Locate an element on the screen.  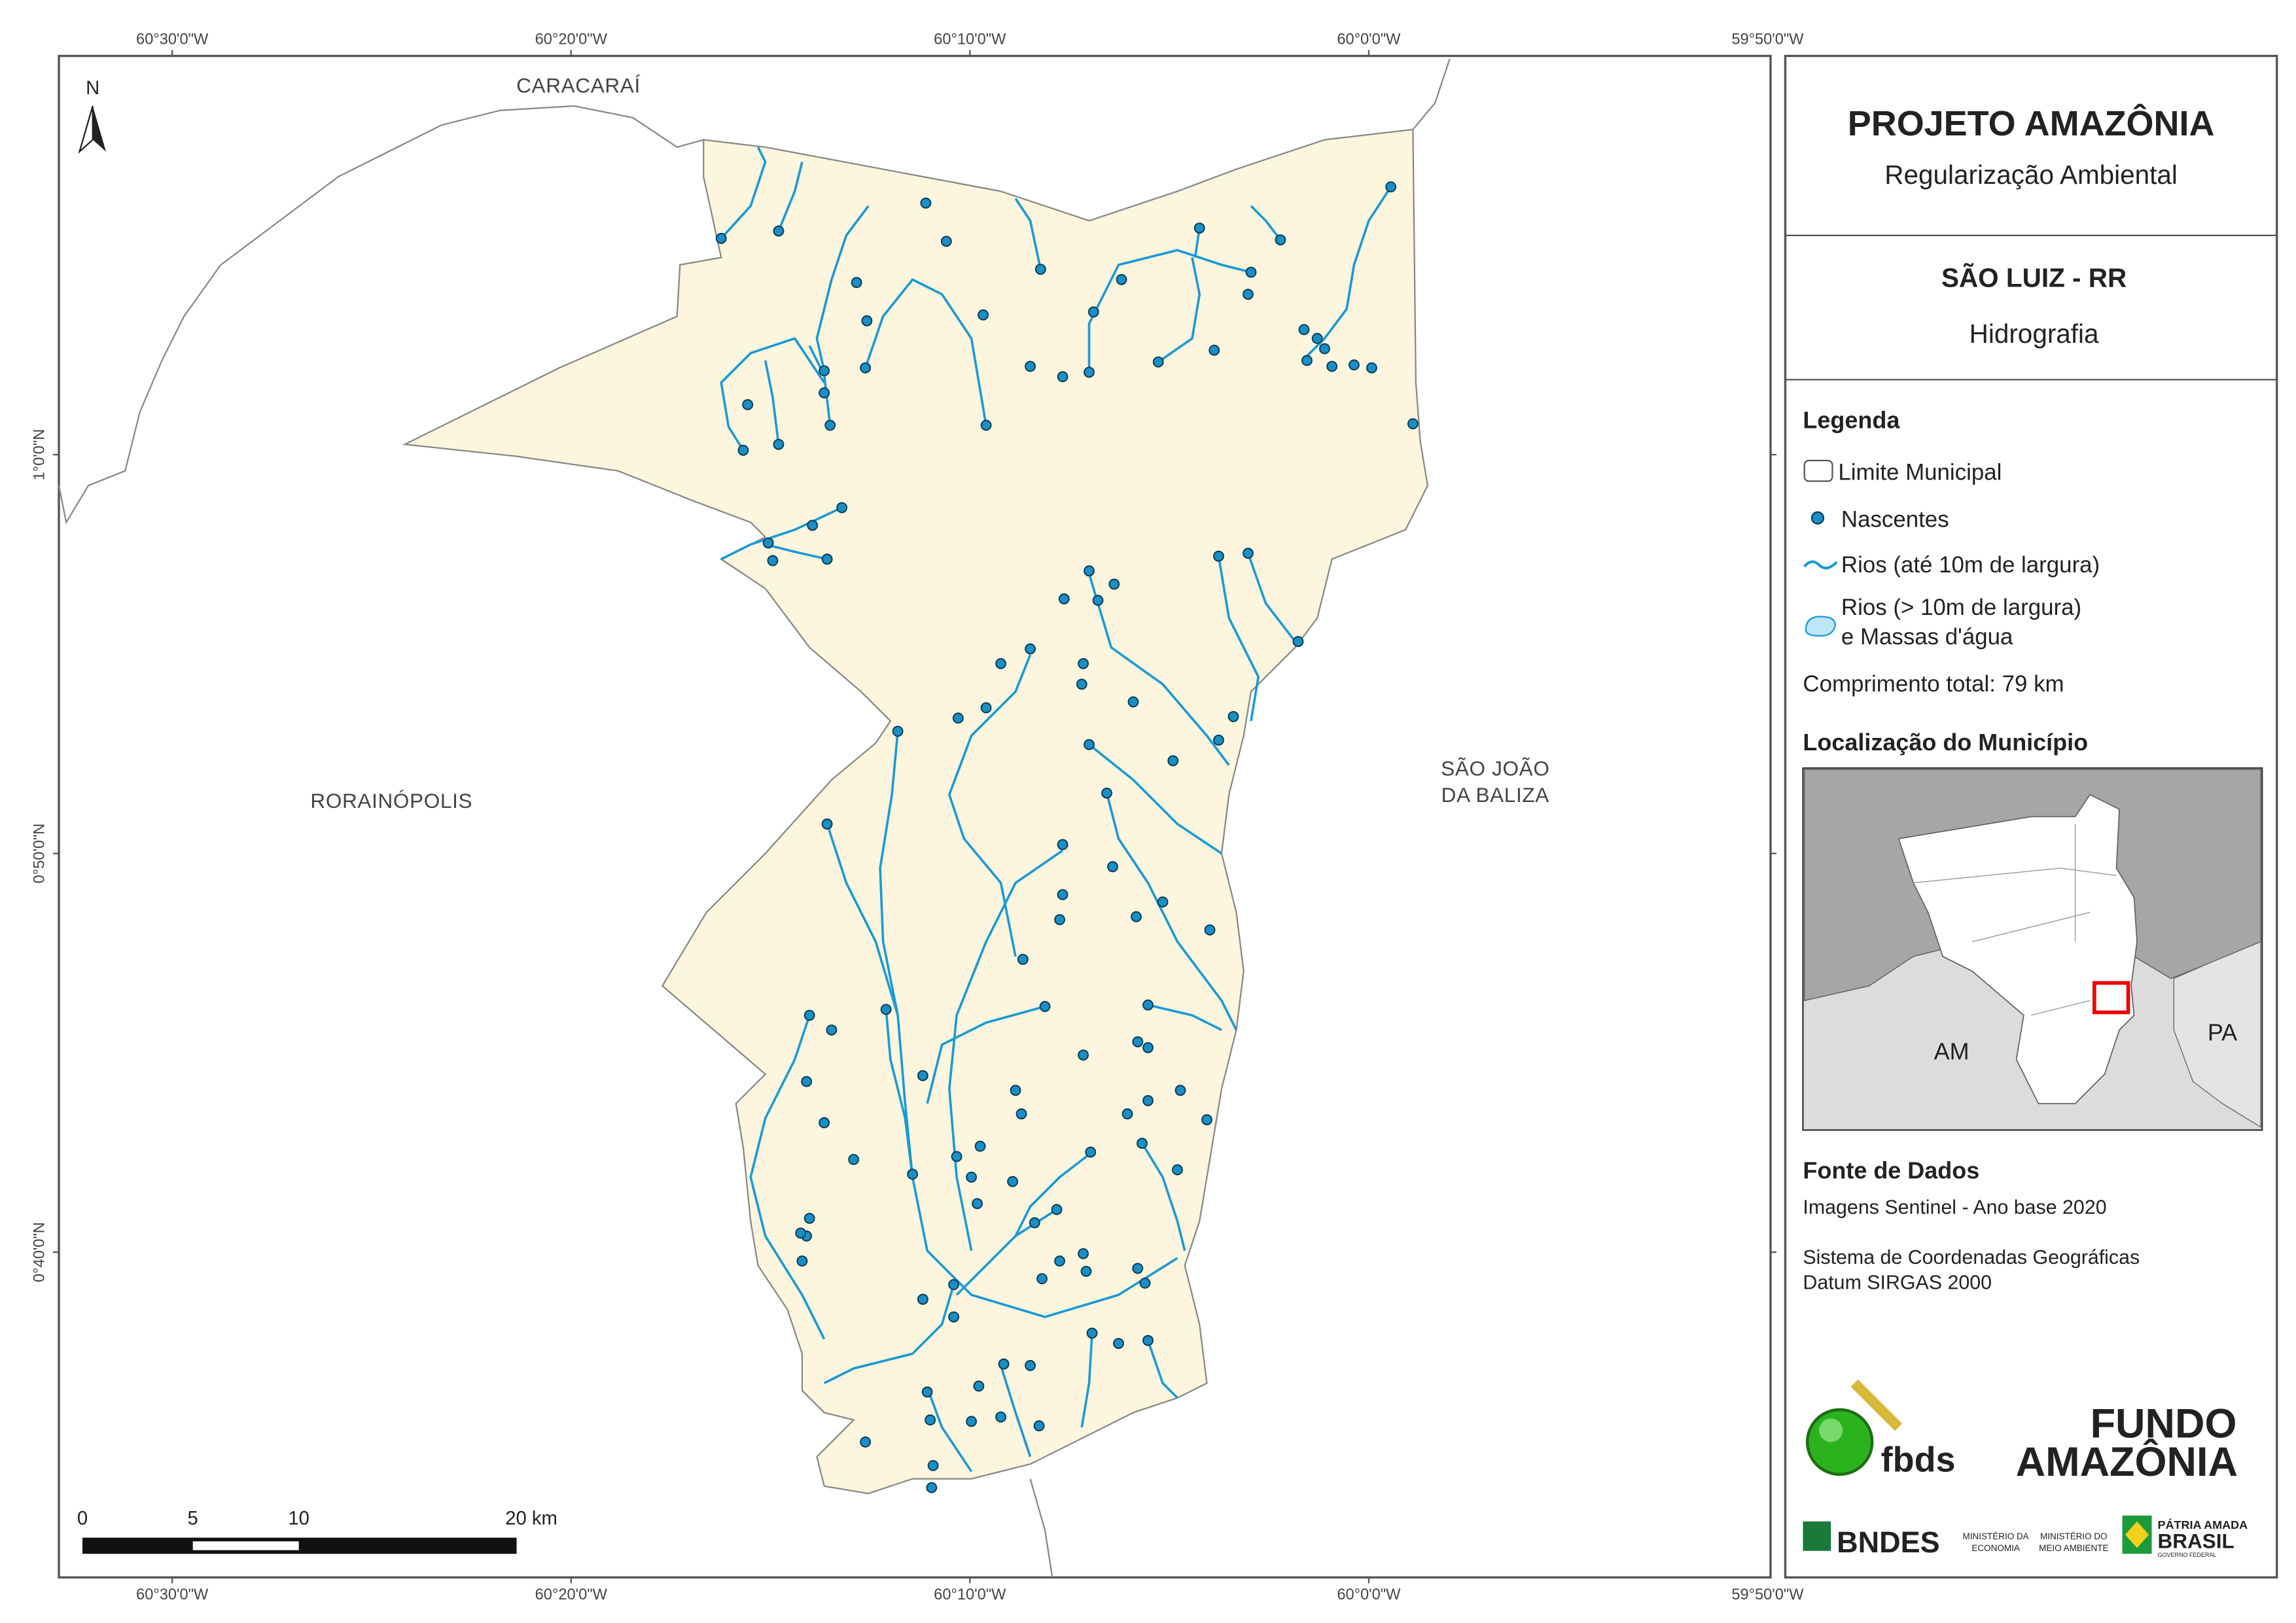
sources-heading: Fonte de Dados is located at coordinates (1891, 1171).